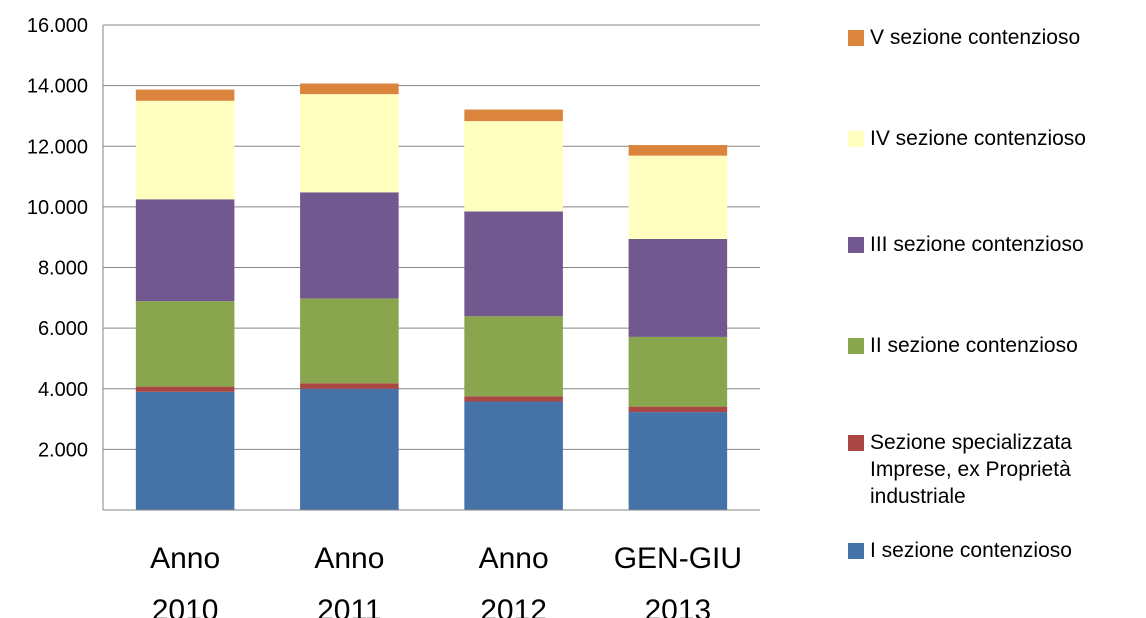 This screenshot has height=618, width=1146. I want to click on legend-item: I sezione contenzioso, so click(994, 550).